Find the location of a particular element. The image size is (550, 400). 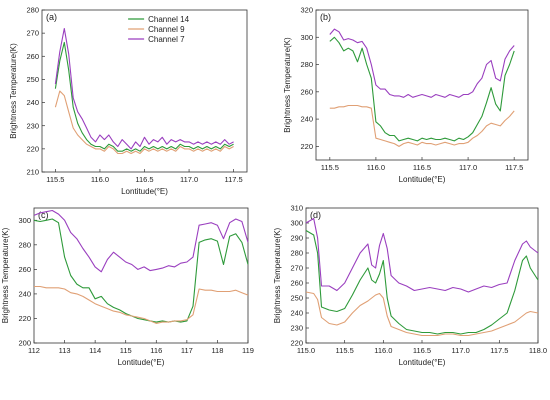

y-tick-label: 200 is located at coordinates (24, 343).